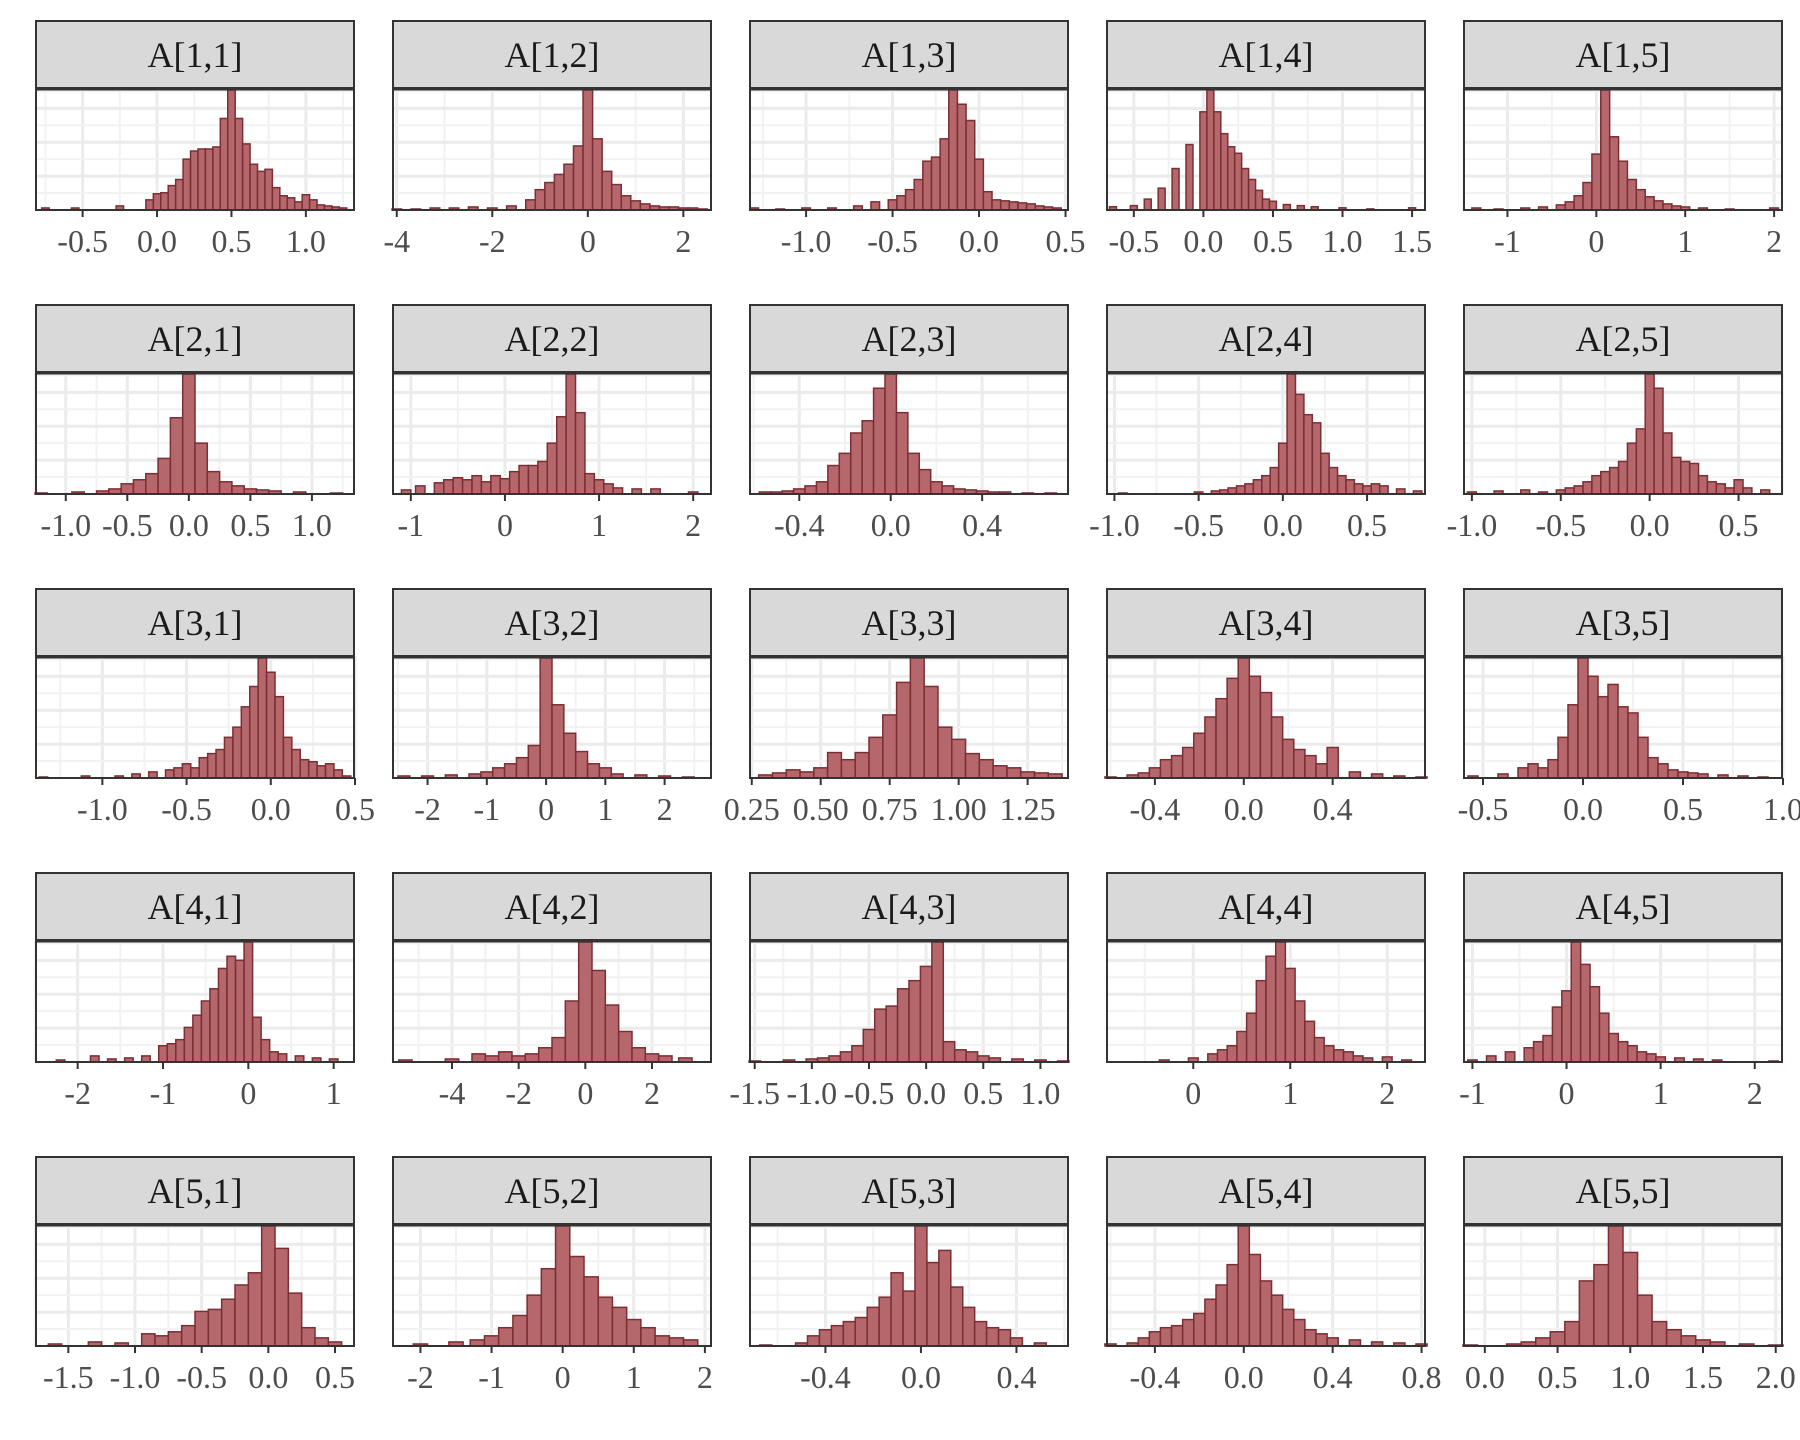 The height and width of the screenshot is (1440, 1800). What do you see at coordinates (195, 1190) in the screenshot?
I see `facet-strip-label: A[5,1]` at bounding box center [195, 1190].